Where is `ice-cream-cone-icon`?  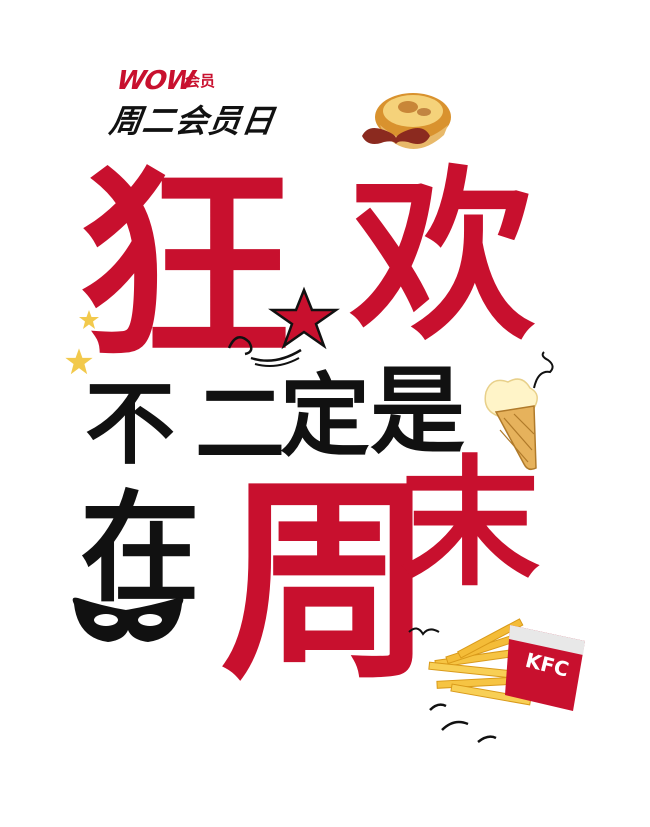 ice-cream-cone-icon is located at coordinates (511, 424).